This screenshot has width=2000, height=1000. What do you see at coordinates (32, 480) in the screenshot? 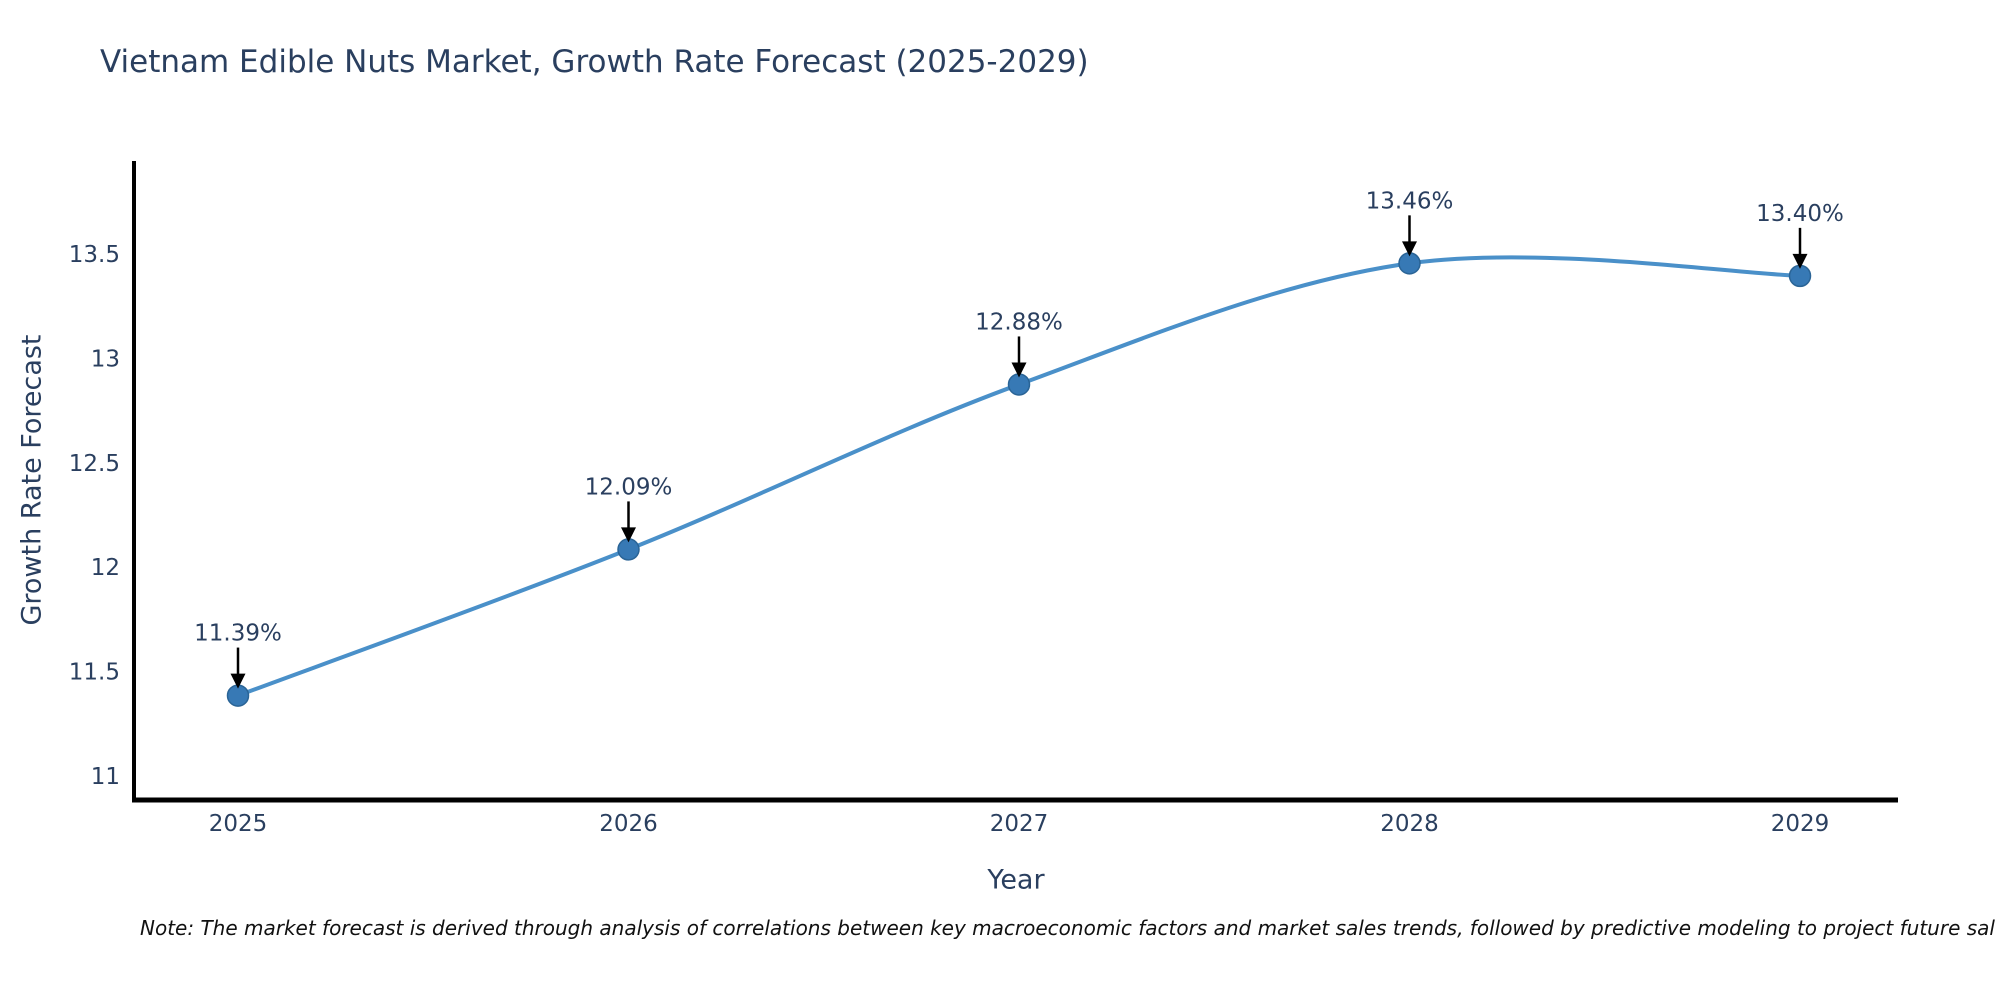
I see `y-axis-title: Growth Rate Forecast` at bounding box center [32, 480].